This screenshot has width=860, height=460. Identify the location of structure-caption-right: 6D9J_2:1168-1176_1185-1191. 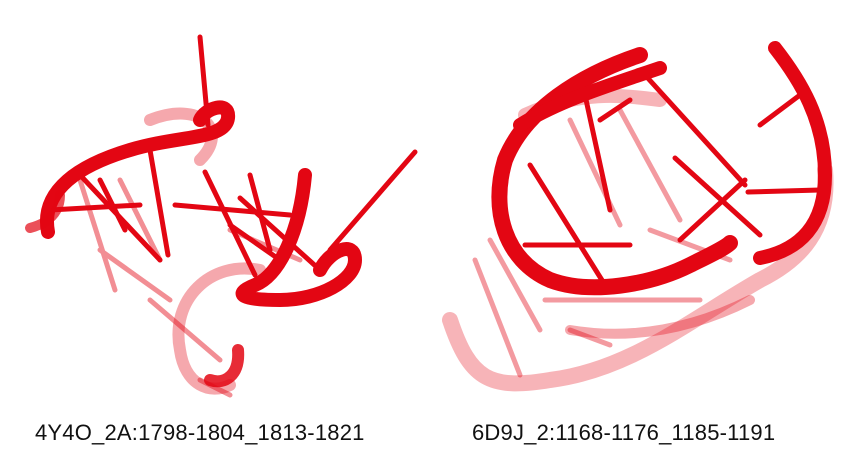
(623, 433).